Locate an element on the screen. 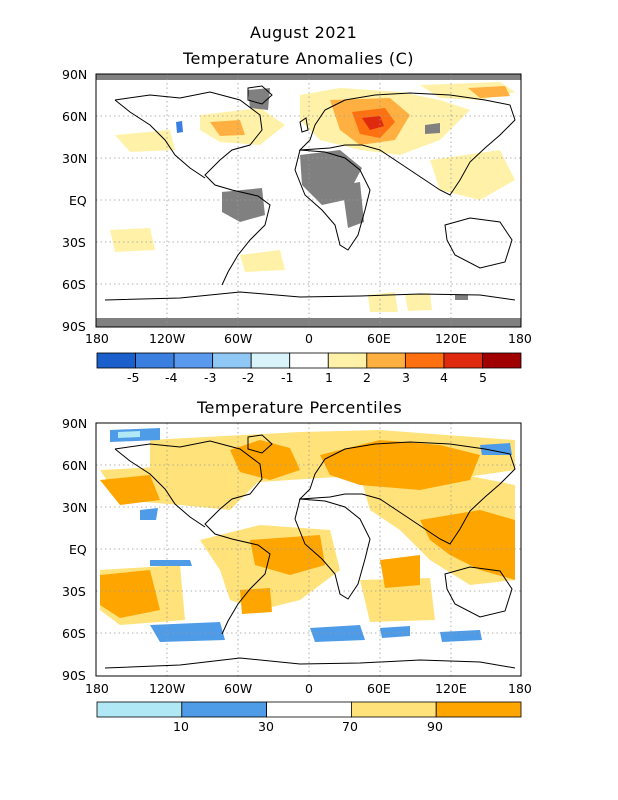 The height and width of the screenshot is (800, 618). percentile-legend-label: 70 is located at coordinates (350, 726).